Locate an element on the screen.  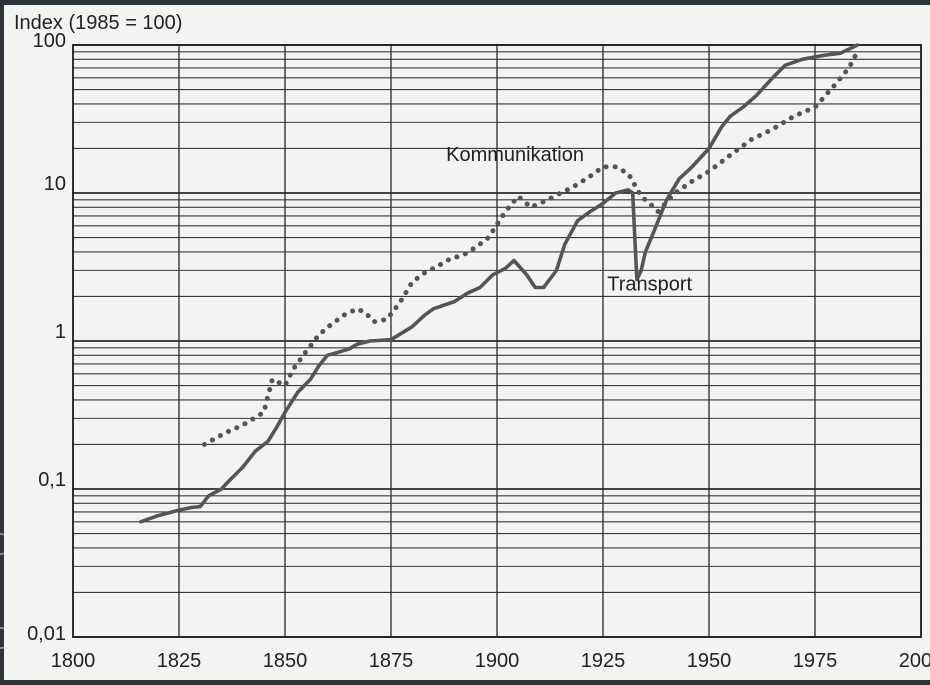
x-tick-label: 1875 is located at coordinates (391, 661).